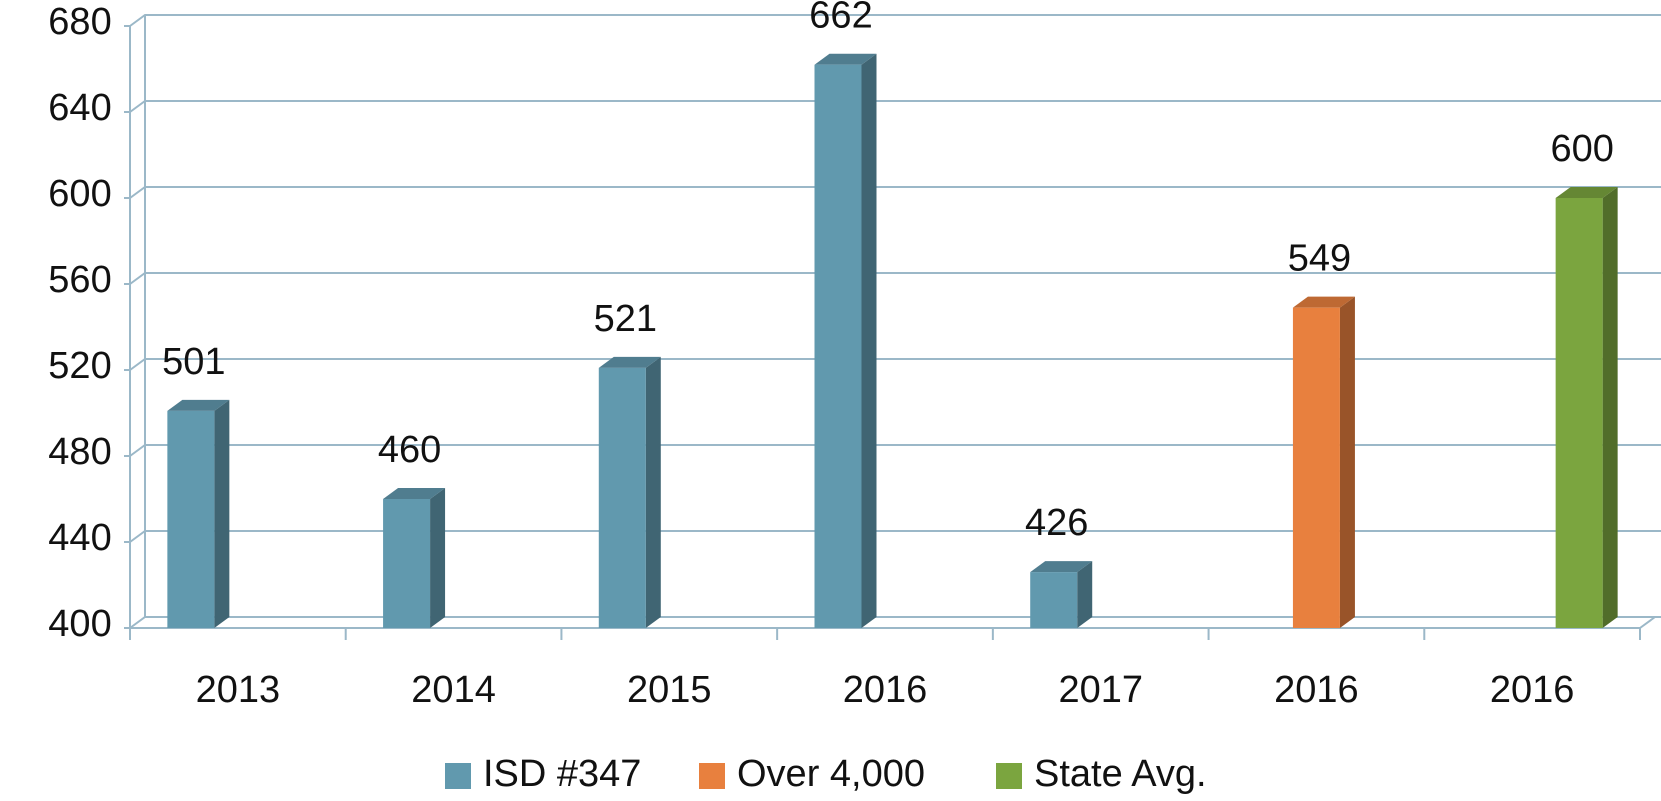  What do you see at coordinates (840, 18) in the screenshot?
I see `value-label: 662` at bounding box center [840, 18].